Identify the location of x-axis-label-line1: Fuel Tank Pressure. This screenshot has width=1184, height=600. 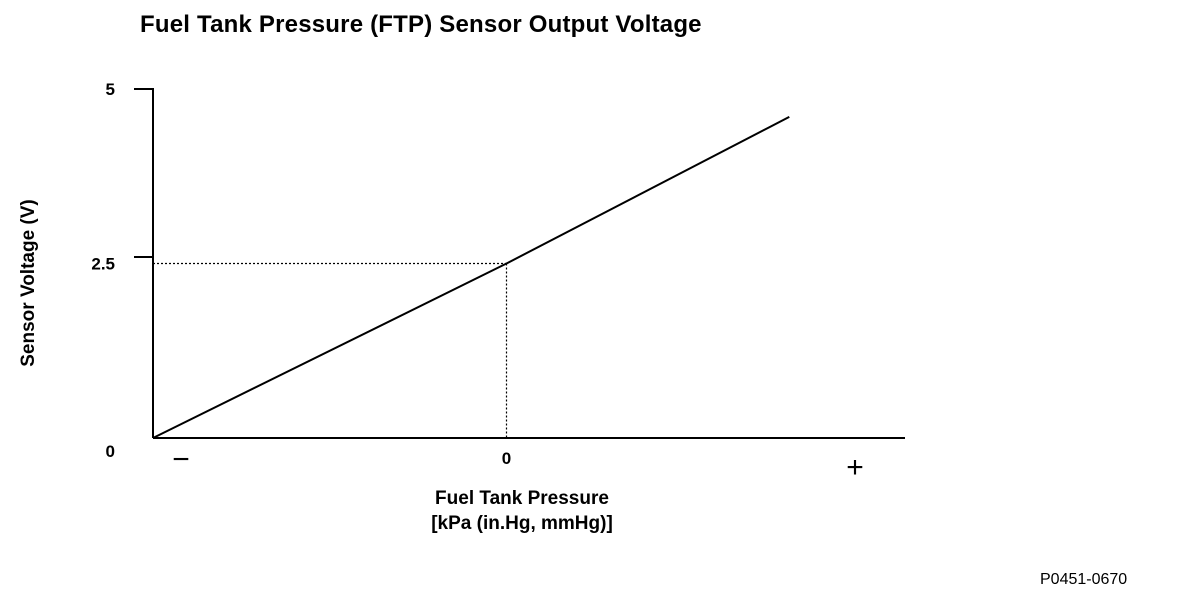
(522, 498).